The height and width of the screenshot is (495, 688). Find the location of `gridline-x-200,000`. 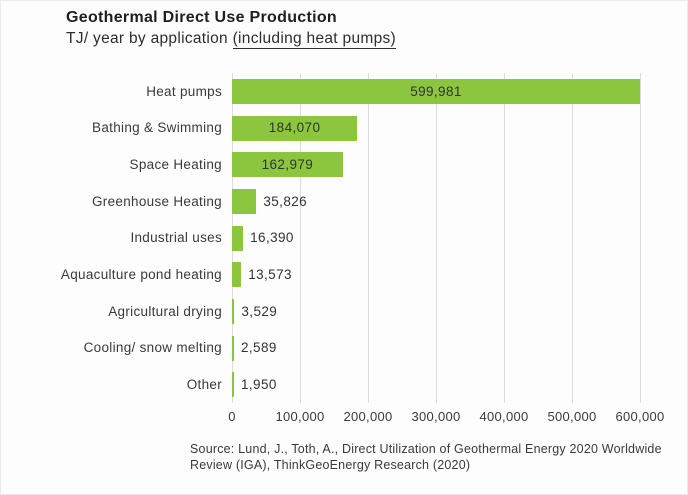

gridline-x-200,000 is located at coordinates (368, 238).